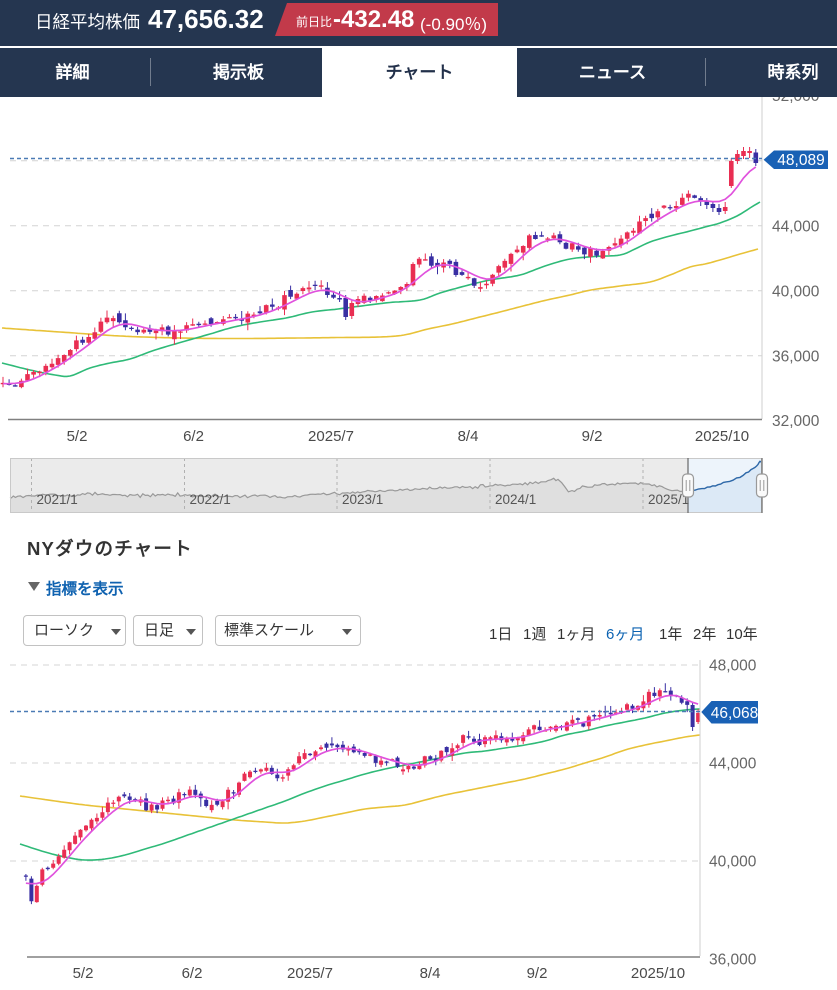 The width and height of the screenshot is (837, 990). Describe the element at coordinates (668, 499) in the screenshot. I see `svg-text: 2025/1` at that location.